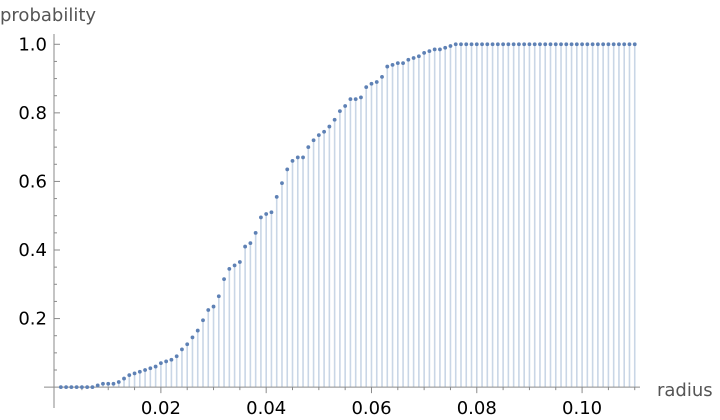  What do you see at coordinates (32, 250) in the screenshot?
I see `y-tick-label: 0.4` at bounding box center [32, 250].